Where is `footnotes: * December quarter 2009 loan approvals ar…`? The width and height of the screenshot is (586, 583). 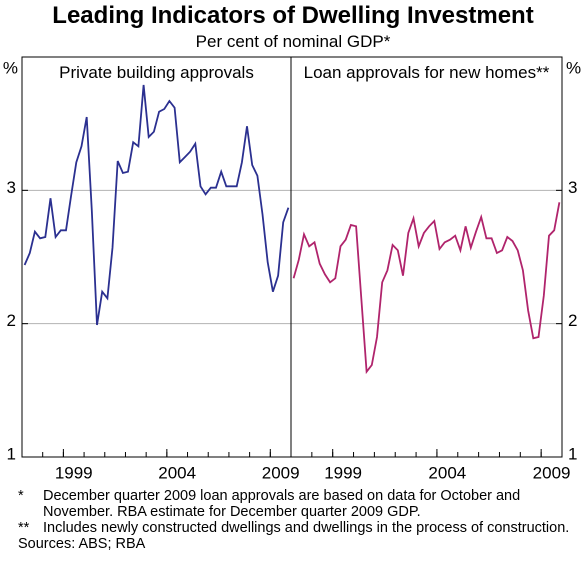 footnotes: * December quarter 2009 loan approvals ar… is located at coordinates (298, 520).